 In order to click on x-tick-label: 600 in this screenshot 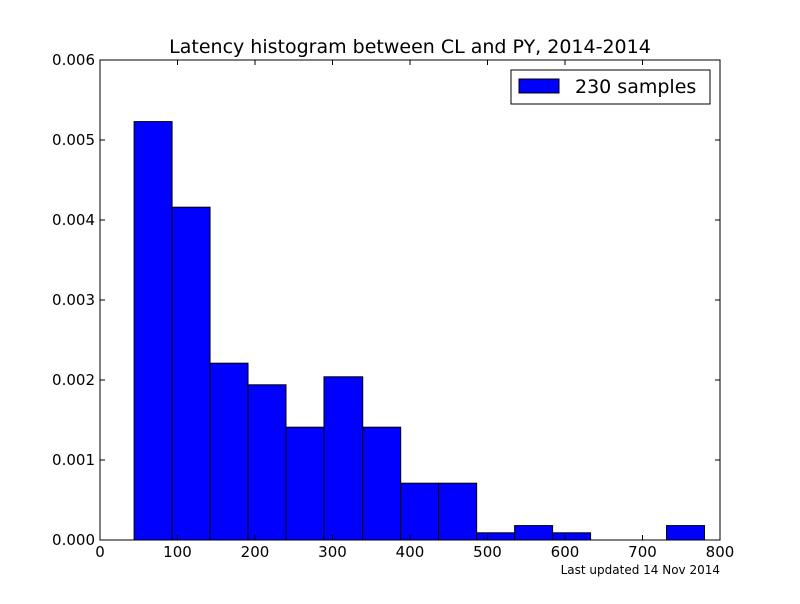, I will do `click(565, 552)`.